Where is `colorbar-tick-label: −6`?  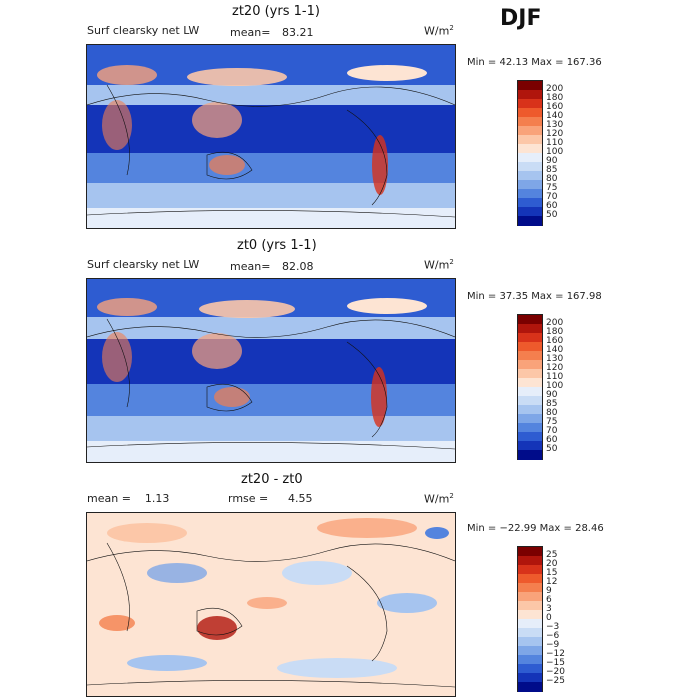
colorbar-tick-label: −6 is located at coordinates (553, 635).